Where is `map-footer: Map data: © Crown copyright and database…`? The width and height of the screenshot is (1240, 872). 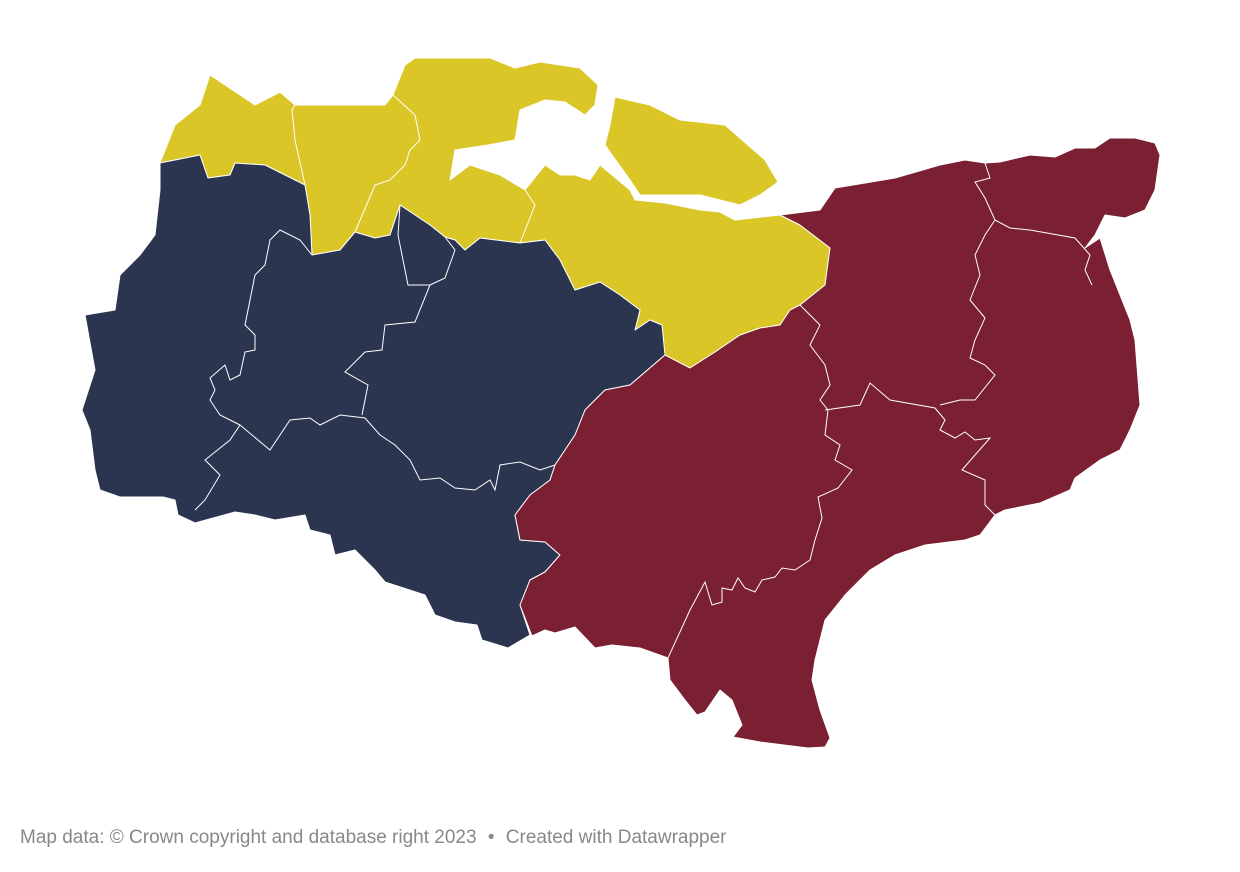
map-footer: Map data: © Crown copyright and database… is located at coordinates (373, 838).